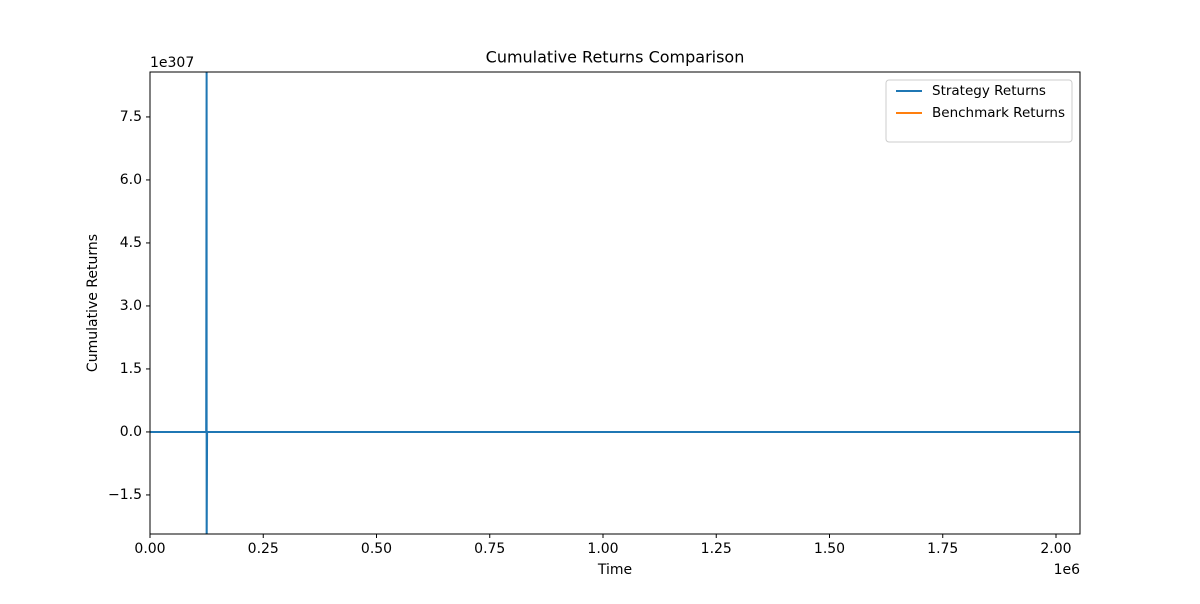 Image resolution: width=1200 pixels, height=604 pixels. What do you see at coordinates (614, 570) in the screenshot?
I see `x-axis-label: Time` at bounding box center [614, 570].